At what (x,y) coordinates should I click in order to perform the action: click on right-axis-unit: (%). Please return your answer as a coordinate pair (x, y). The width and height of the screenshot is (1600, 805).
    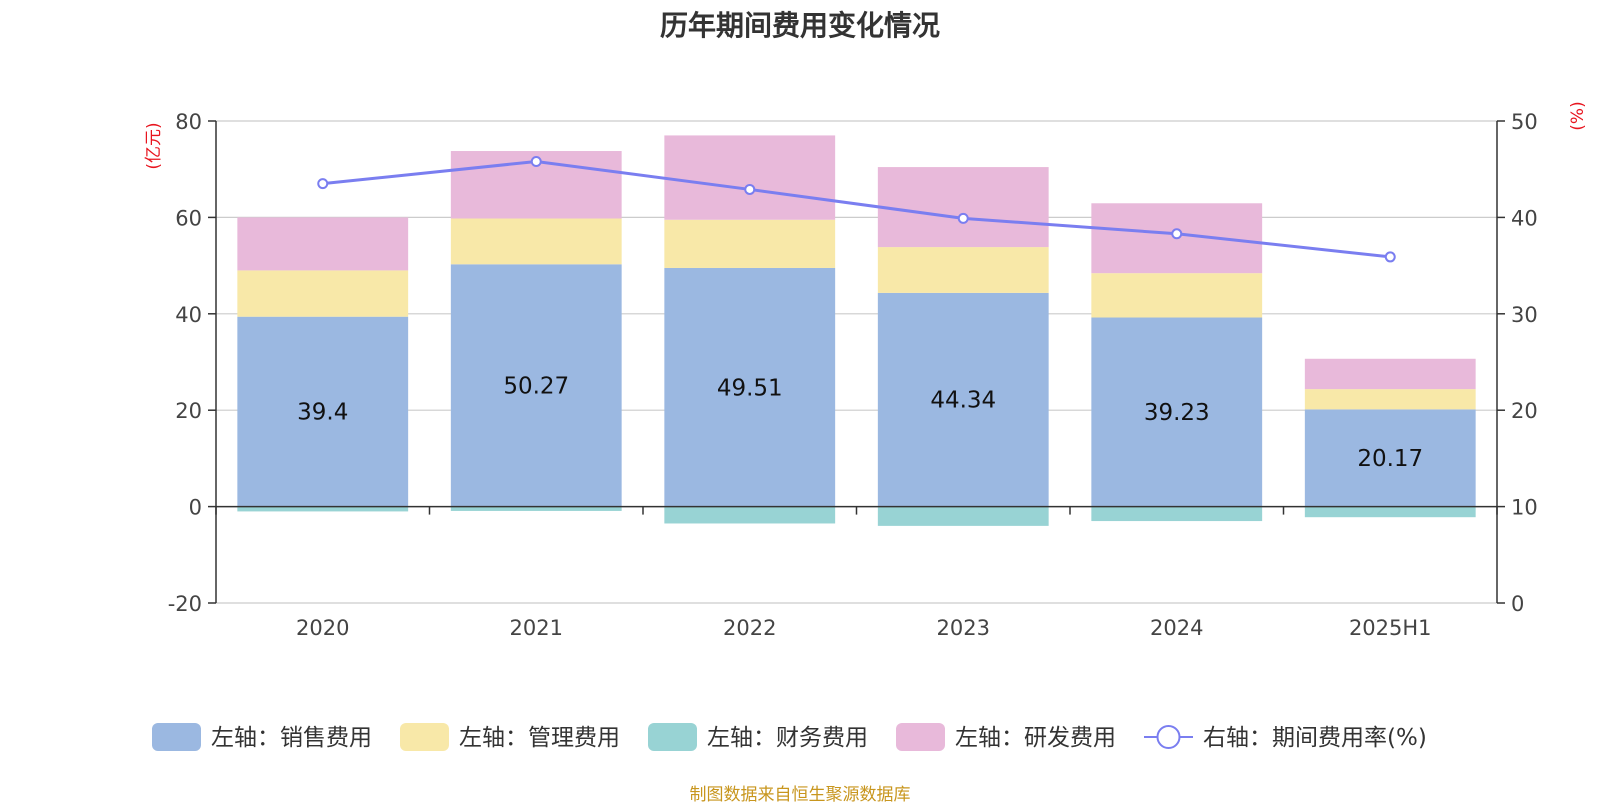
    Looking at the image, I should click on (1578, 115).